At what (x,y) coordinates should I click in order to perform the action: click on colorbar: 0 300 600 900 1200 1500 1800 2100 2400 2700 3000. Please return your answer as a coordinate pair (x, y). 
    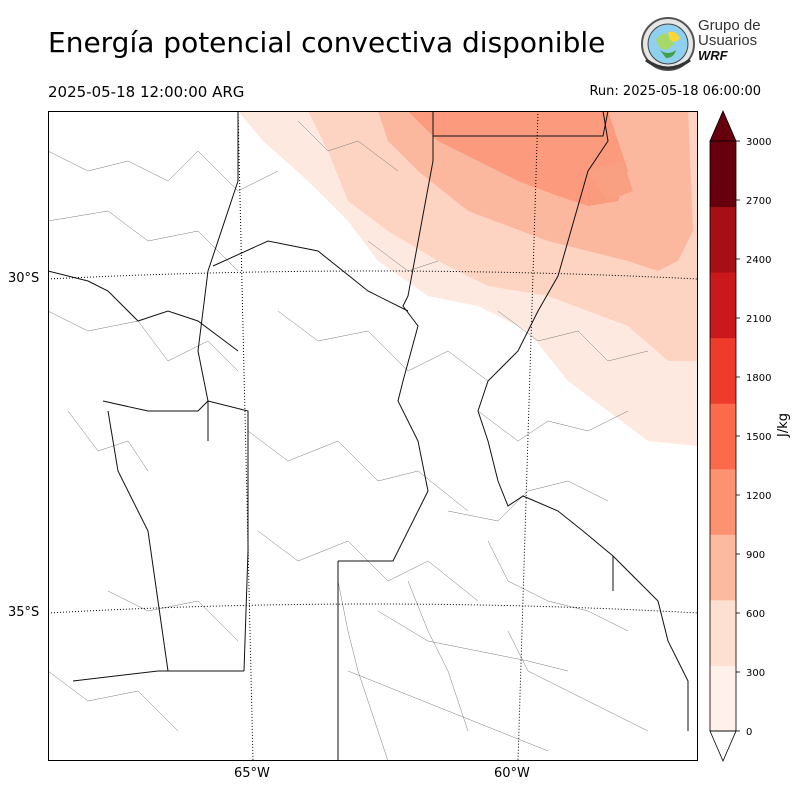
    Looking at the image, I should click on (740, 436).